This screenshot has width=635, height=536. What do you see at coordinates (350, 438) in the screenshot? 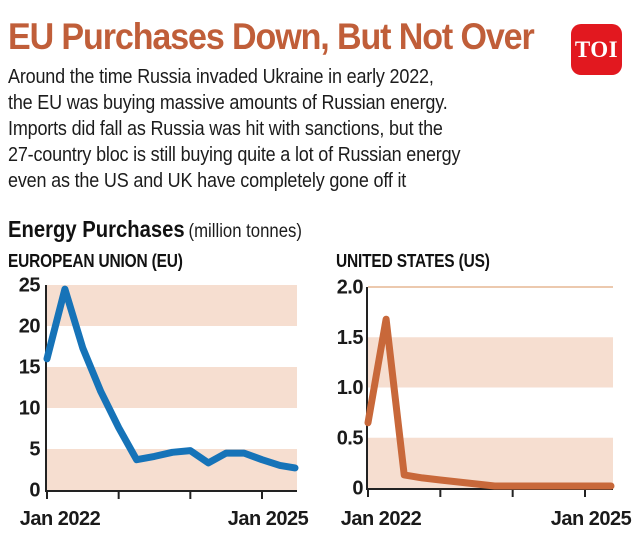
I see `y-tick-label: 0.5` at bounding box center [350, 438].